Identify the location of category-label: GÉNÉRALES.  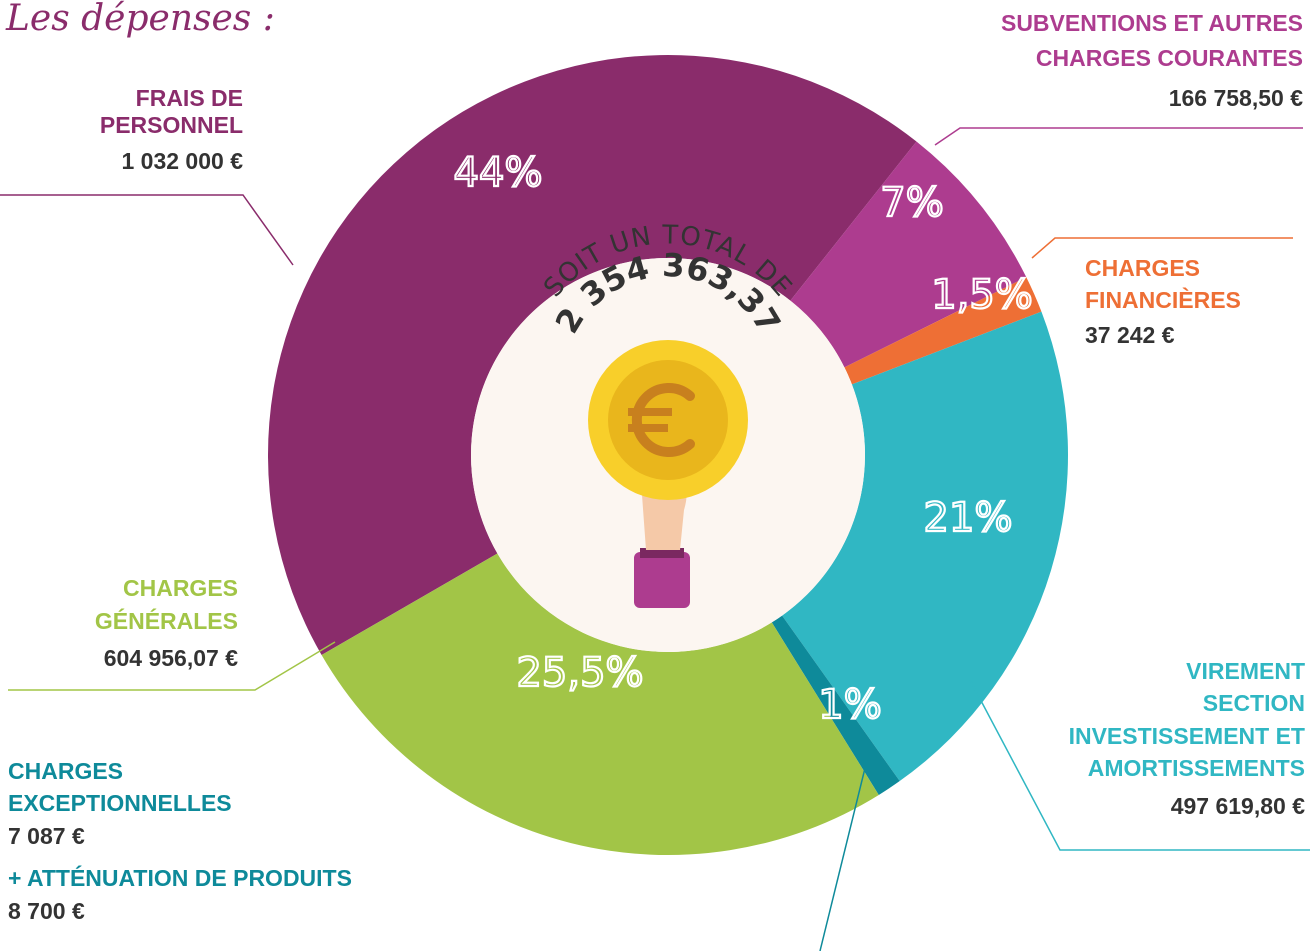
(166, 620).